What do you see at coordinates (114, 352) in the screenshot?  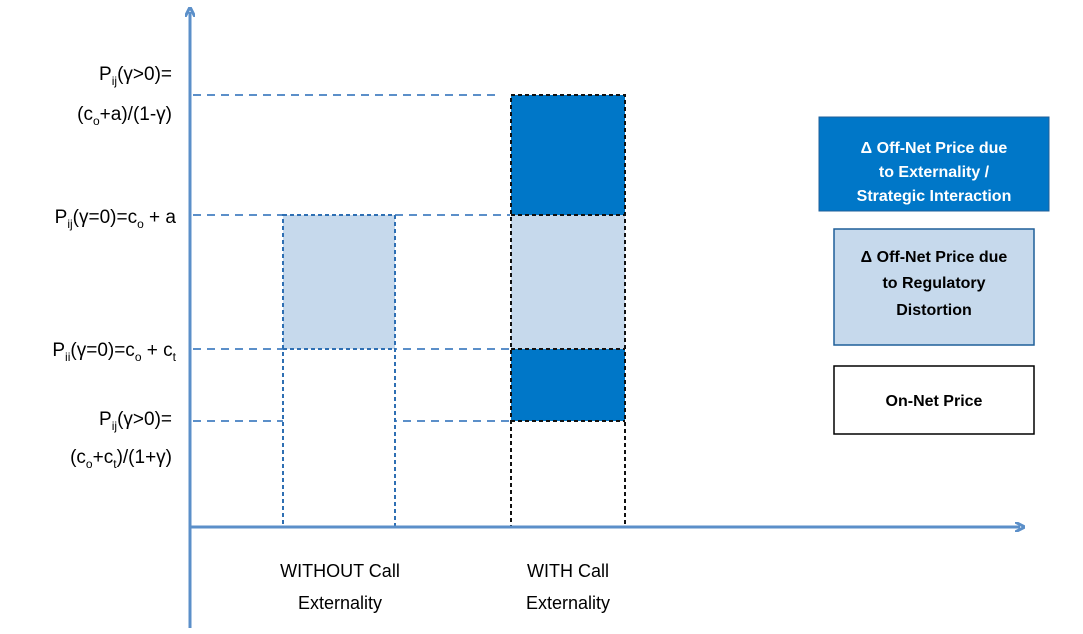 I see `label-p-ii-gamma0: Pii(γ=0)=co + ct` at bounding box center [114, 352].